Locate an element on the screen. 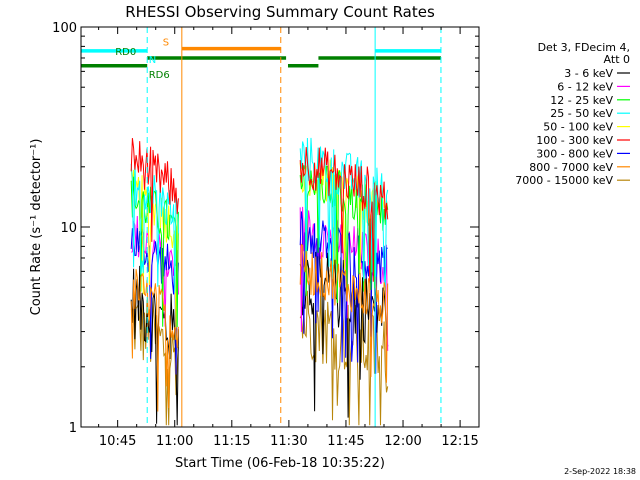 The height and width of the screenshot is (480, 640). x-tick-label: 12:00 is located at coordinates (402, 441).